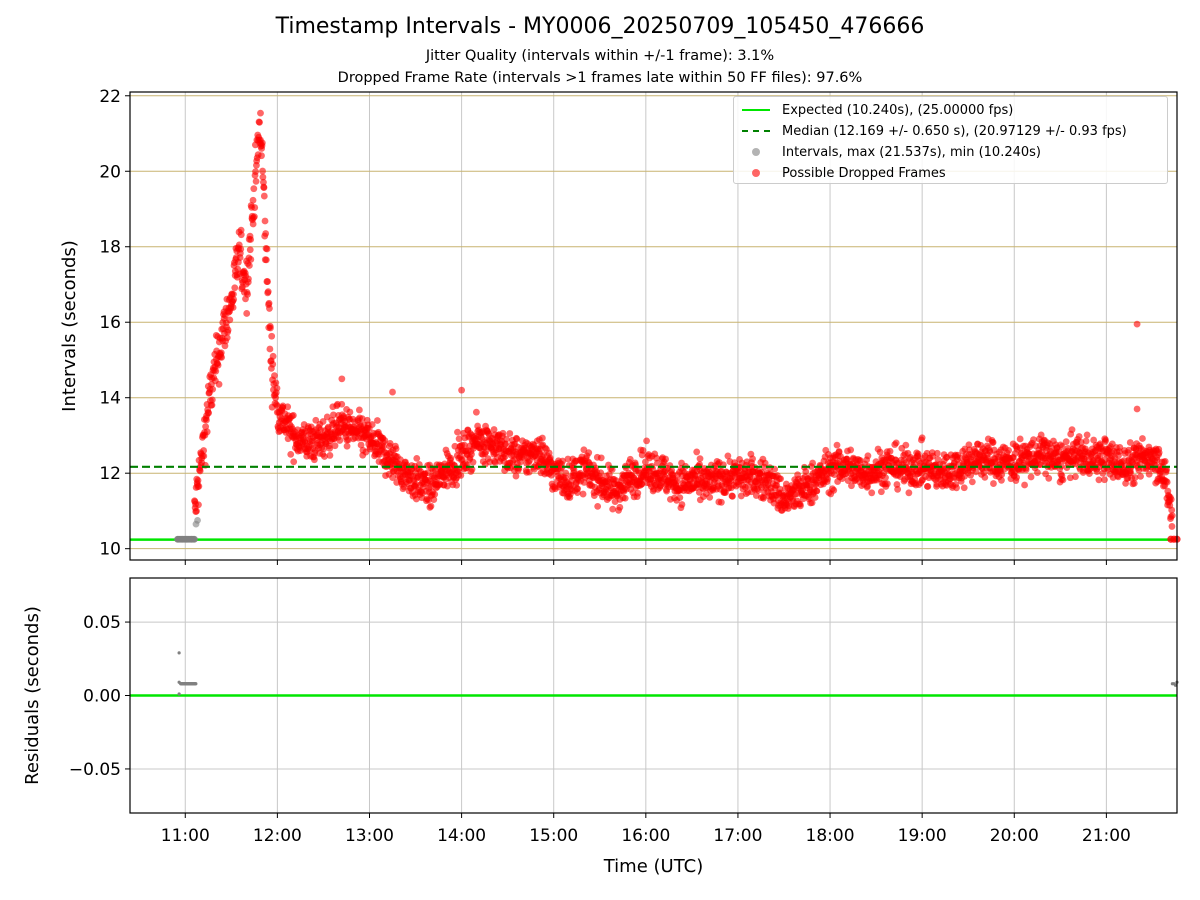 The image size is (1200, 900). What do you see at coordinates (110, 550) in the screenshot?
I see `y-tick-label: 10` at bounding box center [110, 550].